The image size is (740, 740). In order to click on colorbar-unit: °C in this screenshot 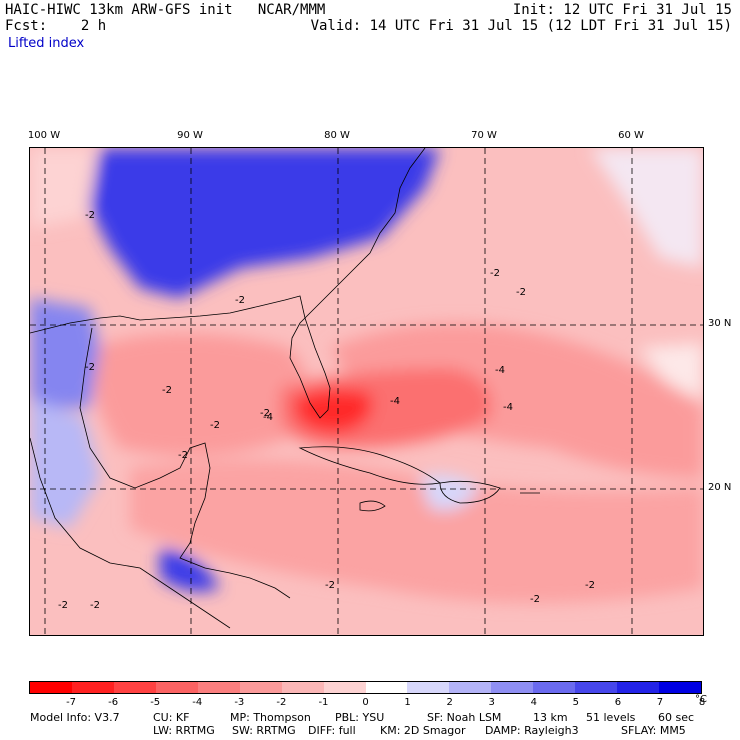, I will do `click(701, 699)`.